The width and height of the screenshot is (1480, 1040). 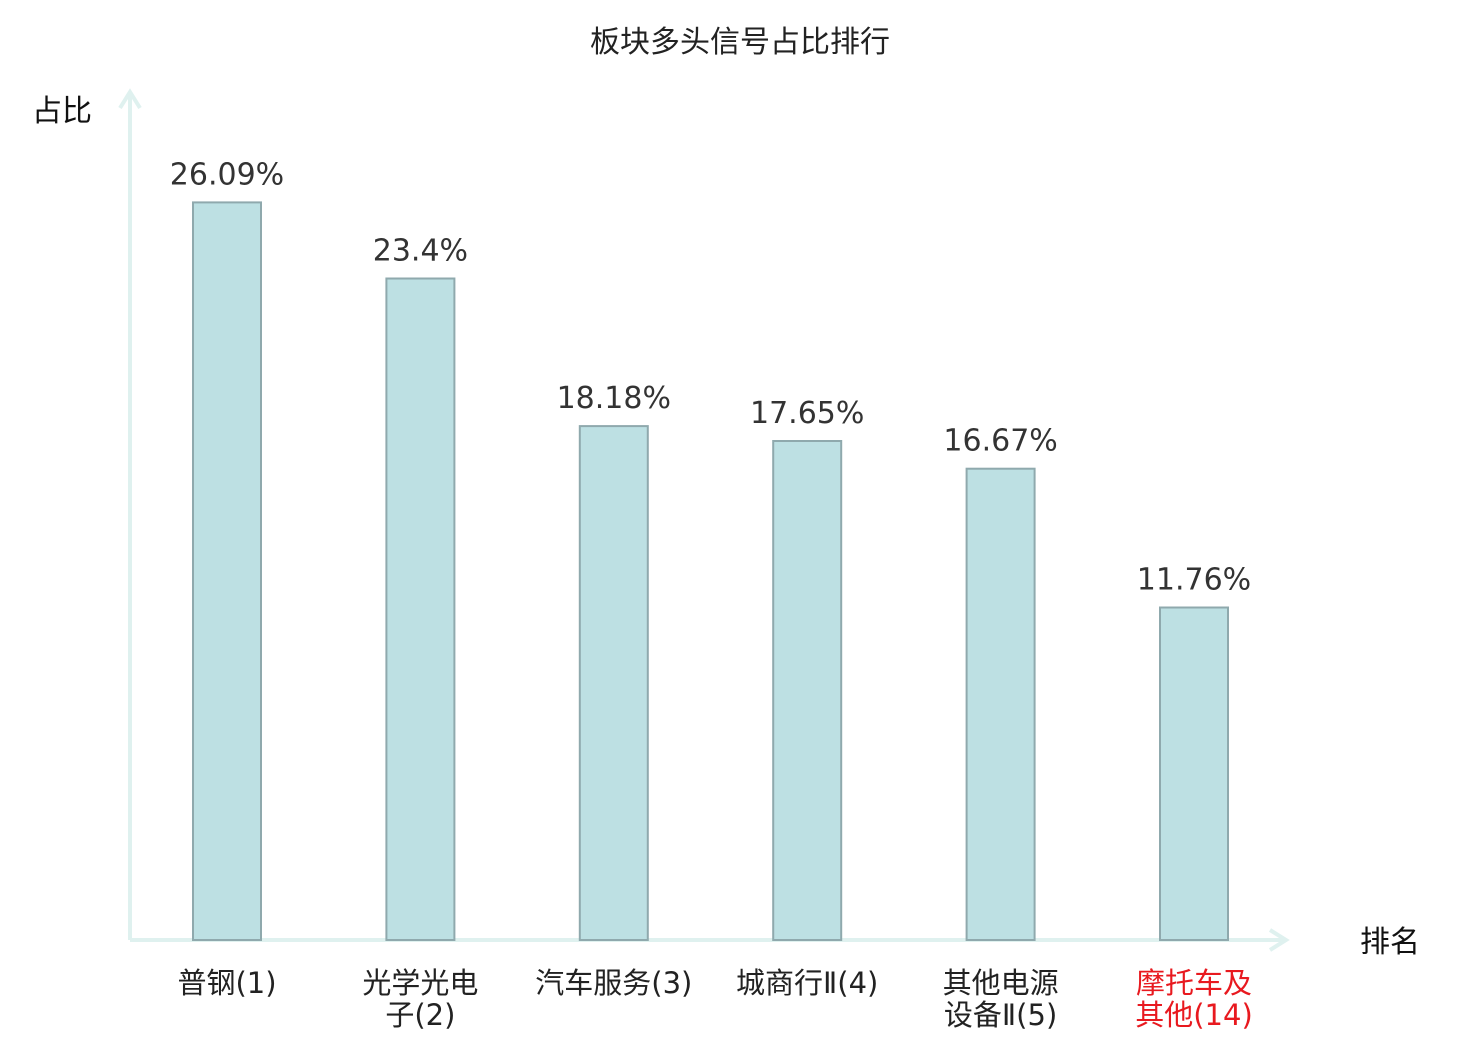 What do you see at coordinates (807, 413) in the screenshot?
I see `value-label-4: 17.65%` at bounding box center [807, 413].